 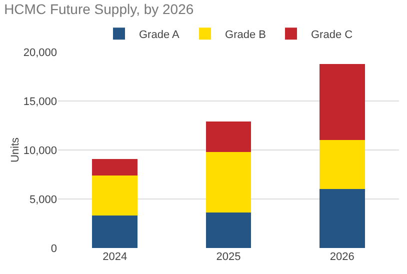 I want to click on chart-title: HCMC Future Supply, by 2026, so click(x=99, y=8).